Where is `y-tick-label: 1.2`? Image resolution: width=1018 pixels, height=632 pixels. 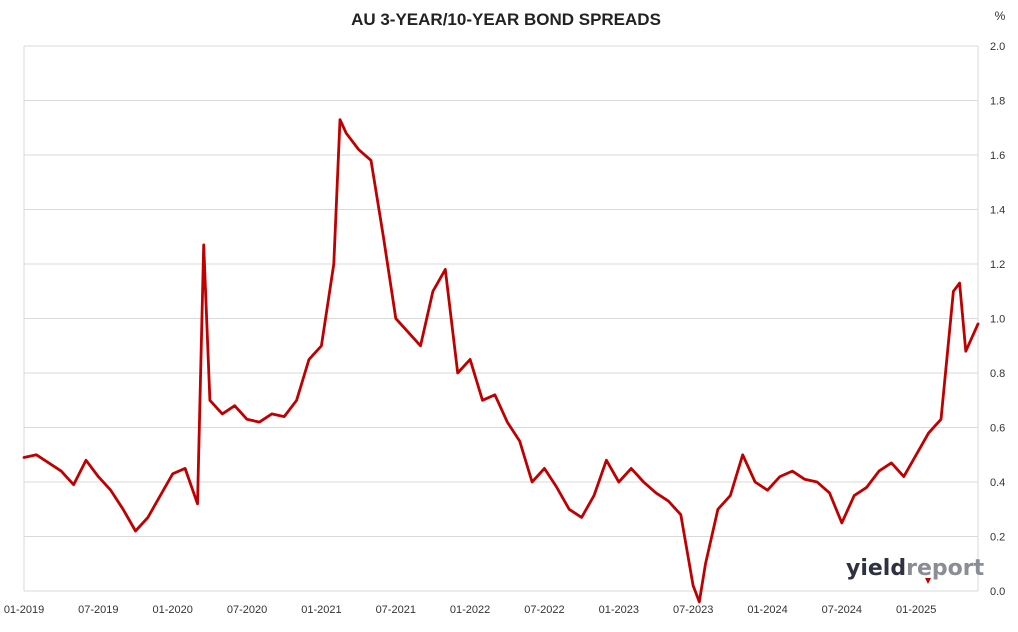 y-tick-label: 1.2 is located at coordinates (997, 265).